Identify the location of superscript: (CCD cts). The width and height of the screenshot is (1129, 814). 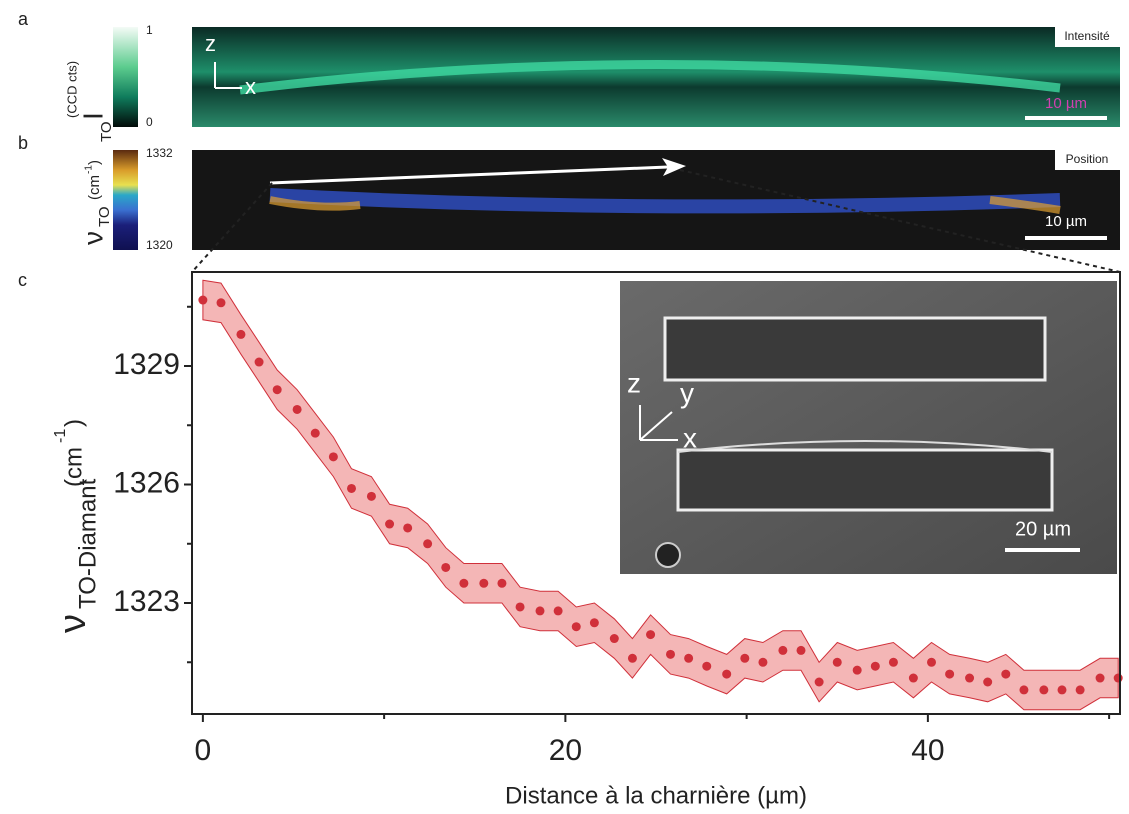
(71, 89).